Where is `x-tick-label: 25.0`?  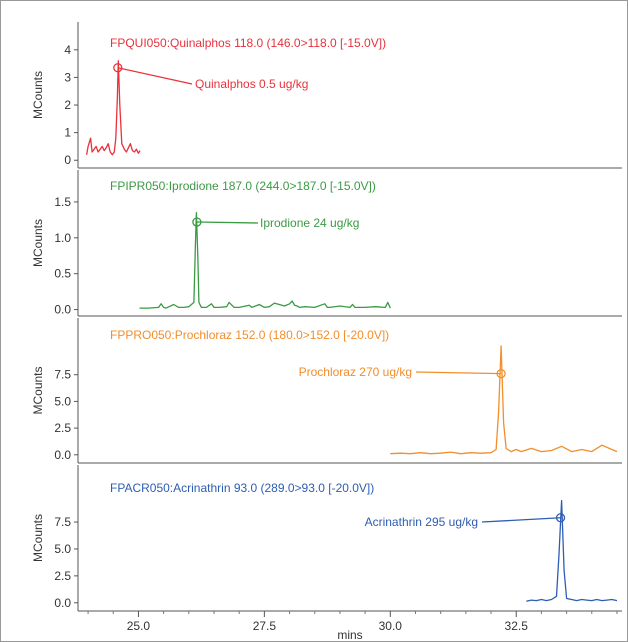
x-tick-label: 25.0 is located at coordinates (139, 626).